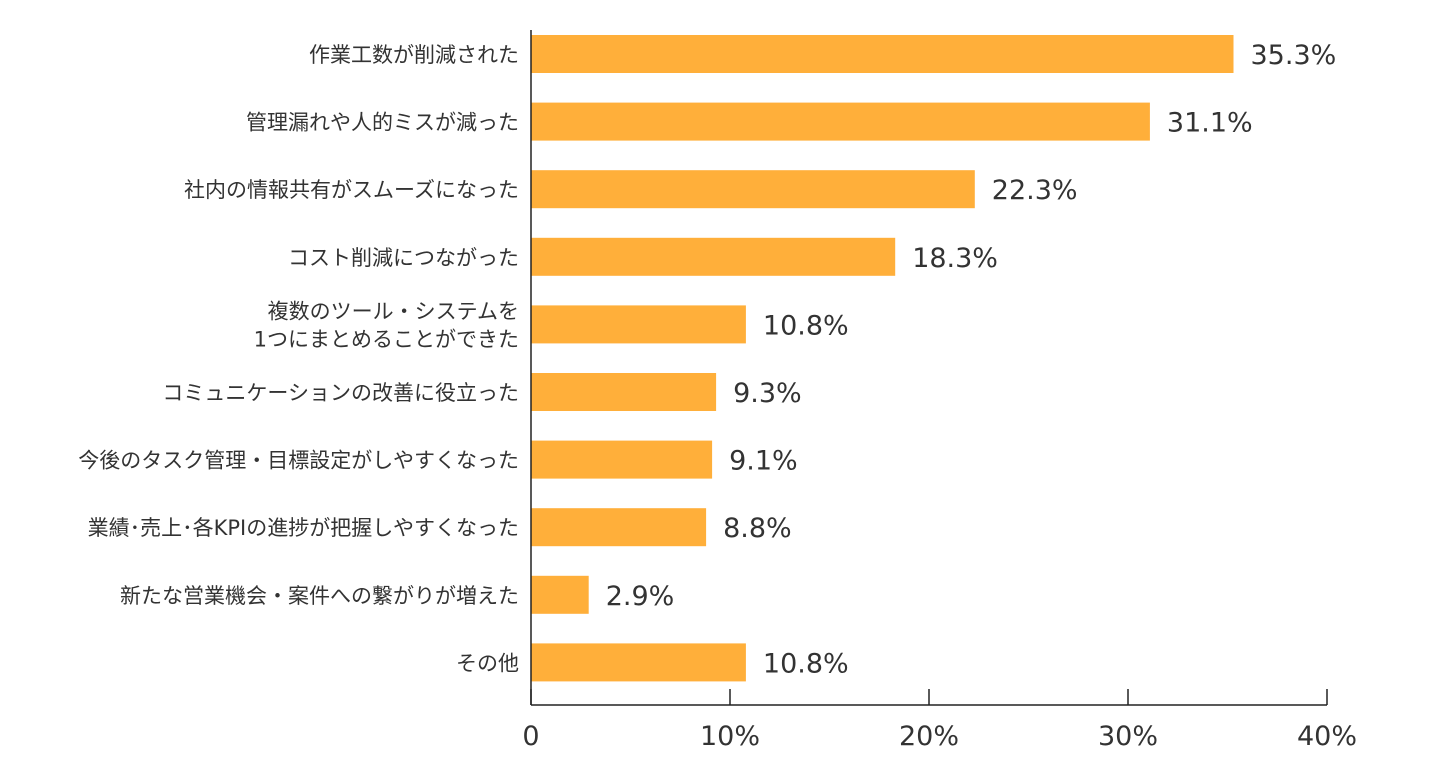 Image resolution: width=1432 pixels, height=768 pixels. I want to click on data-label: 22.3%, so click(1035, 190).